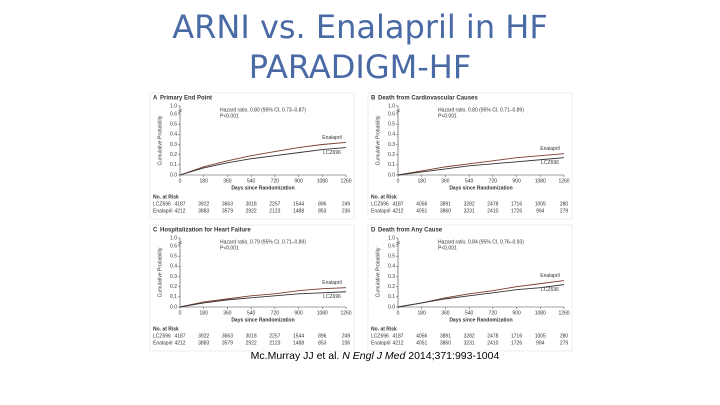 The image size is (720, 405). What do you see at coordinates (540, 343) in the screenshot?
I see `risk-count: 994` at bounding box center [540, 343].